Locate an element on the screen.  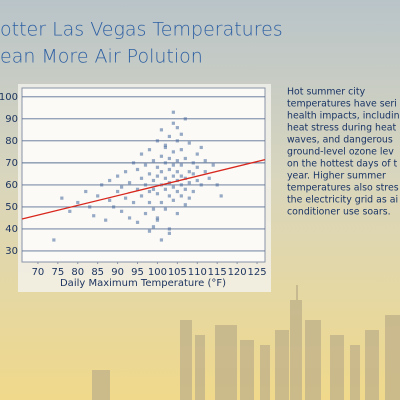
x-tick-label: 105 is located at coordinates (177, 272).